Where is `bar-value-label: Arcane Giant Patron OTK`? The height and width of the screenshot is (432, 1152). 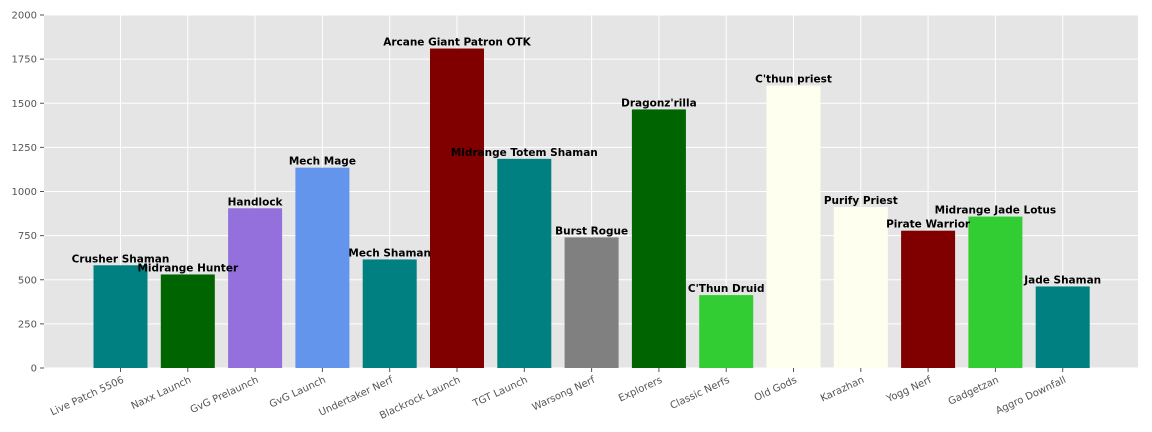 bar-value-label: Arcane Giant Patron OTK is located at coordinates (457, 43).